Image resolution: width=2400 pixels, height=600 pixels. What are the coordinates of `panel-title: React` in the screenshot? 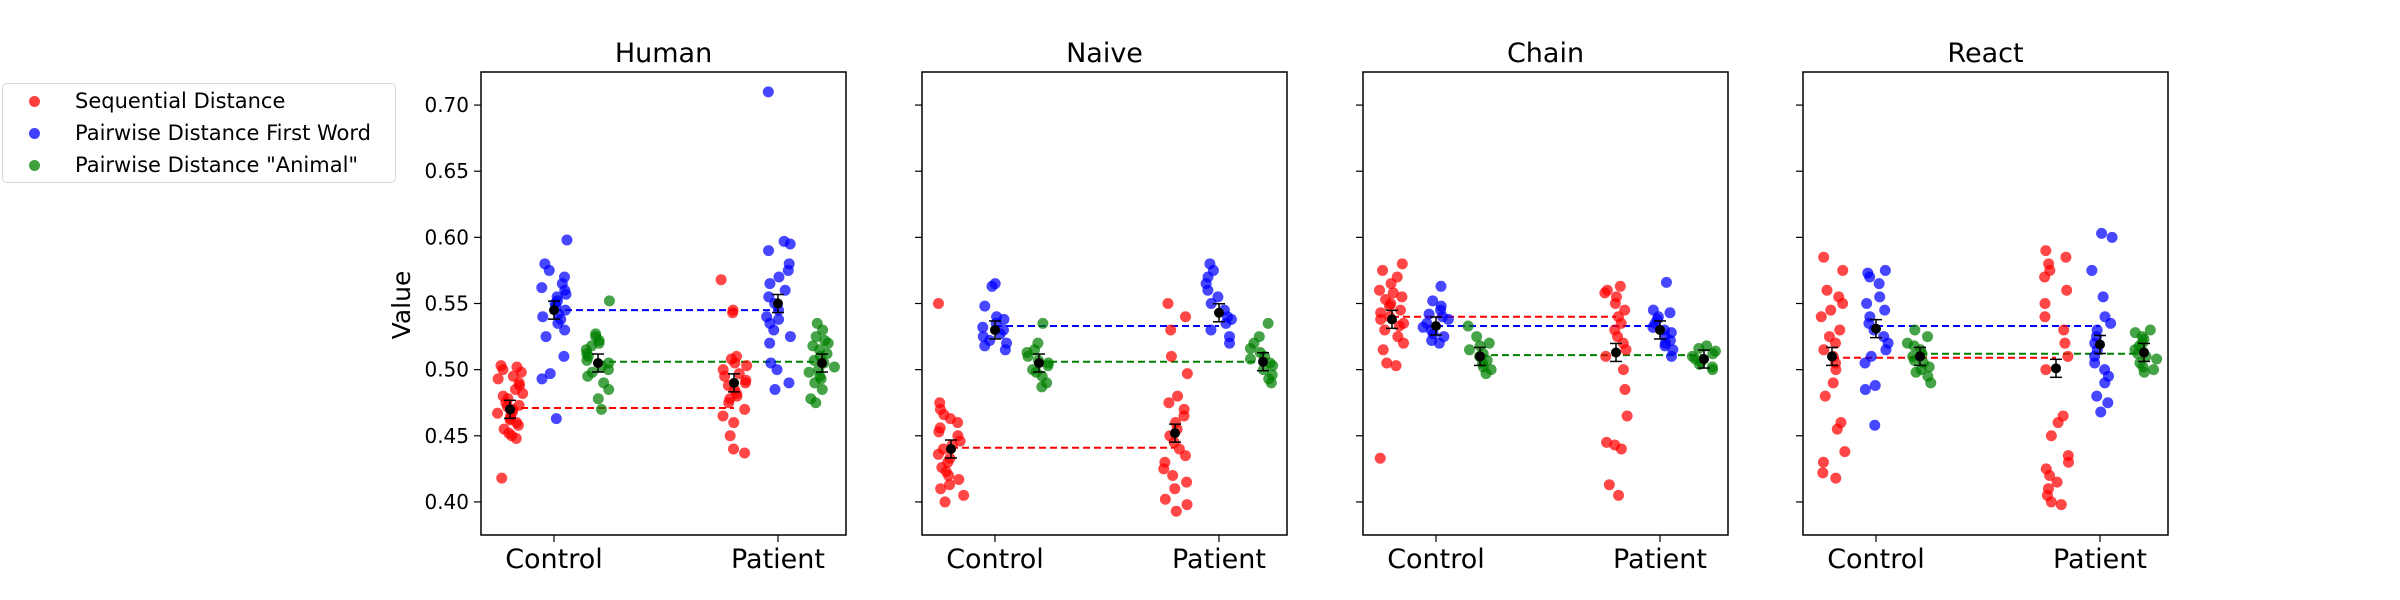 It's located at (1985, 53).